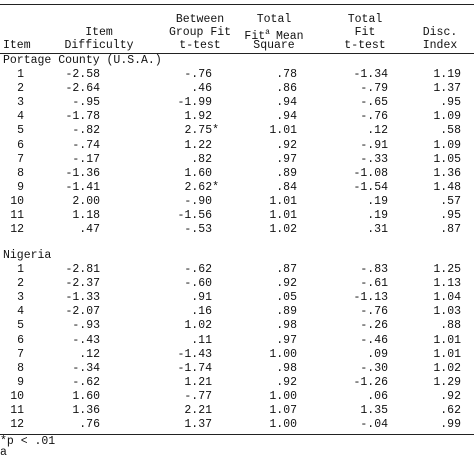  Describe the element at coordinates (27, 255) in the screenshot. I see `section-label: Nigeria` at that location.